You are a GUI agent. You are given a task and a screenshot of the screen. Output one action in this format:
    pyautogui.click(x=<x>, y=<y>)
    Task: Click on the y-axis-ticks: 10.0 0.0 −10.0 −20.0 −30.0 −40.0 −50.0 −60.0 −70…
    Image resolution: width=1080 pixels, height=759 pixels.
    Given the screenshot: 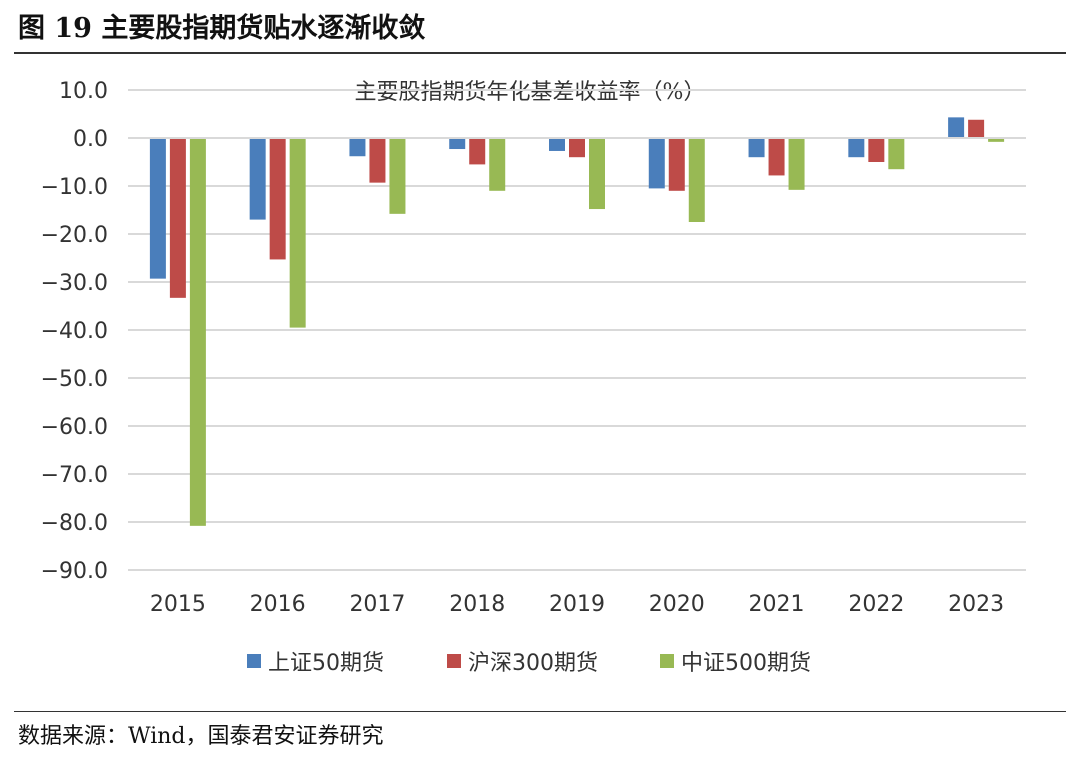 What is the action you would take?
    pyautogui.click(x=74, y=331)
    